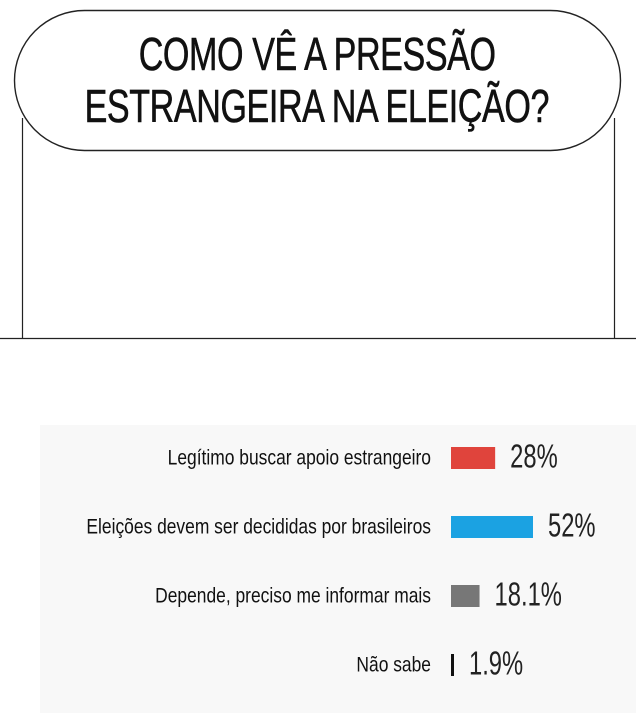 The width and height of the screenshot is (636, 713). What do you see at coordinates (393, 665) in the screenshot?
I see `category-label-4: Não sabe` at bounding box center [393, 665].